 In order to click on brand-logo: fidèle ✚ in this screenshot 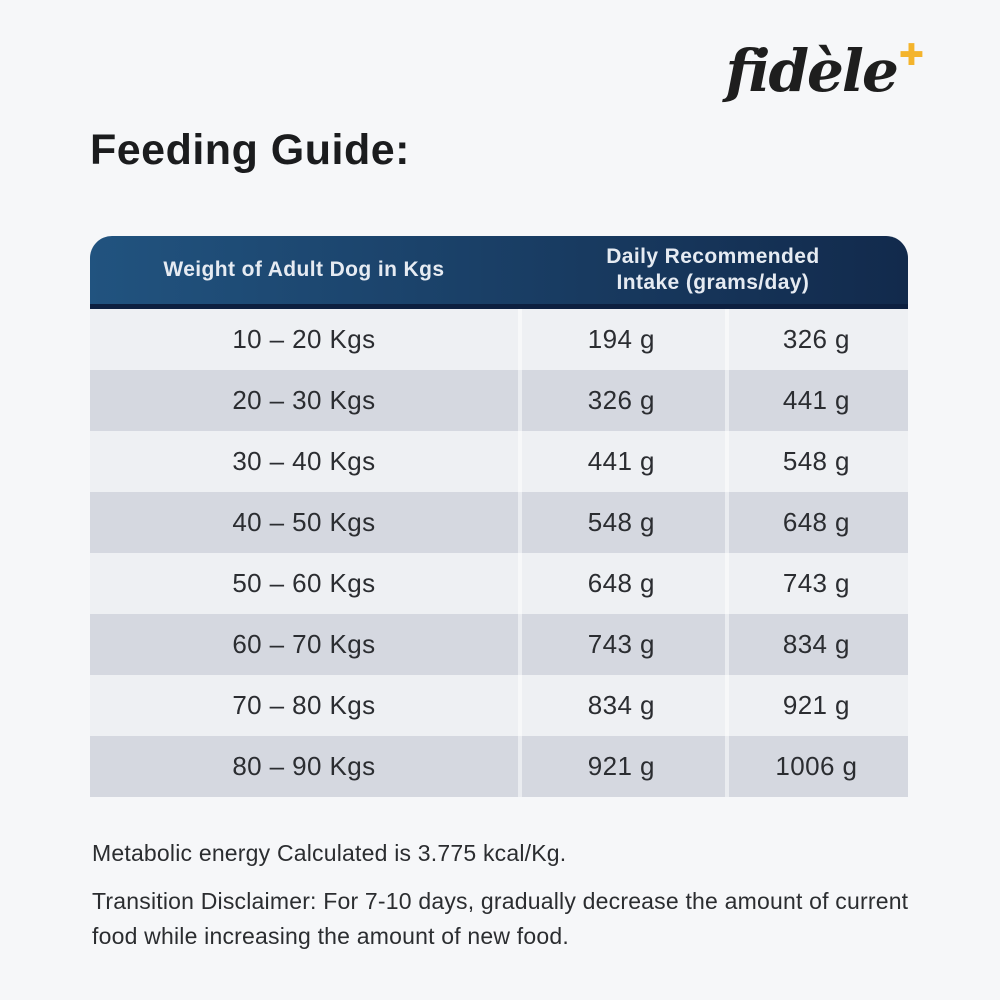, I will do `click(824, 71)`.